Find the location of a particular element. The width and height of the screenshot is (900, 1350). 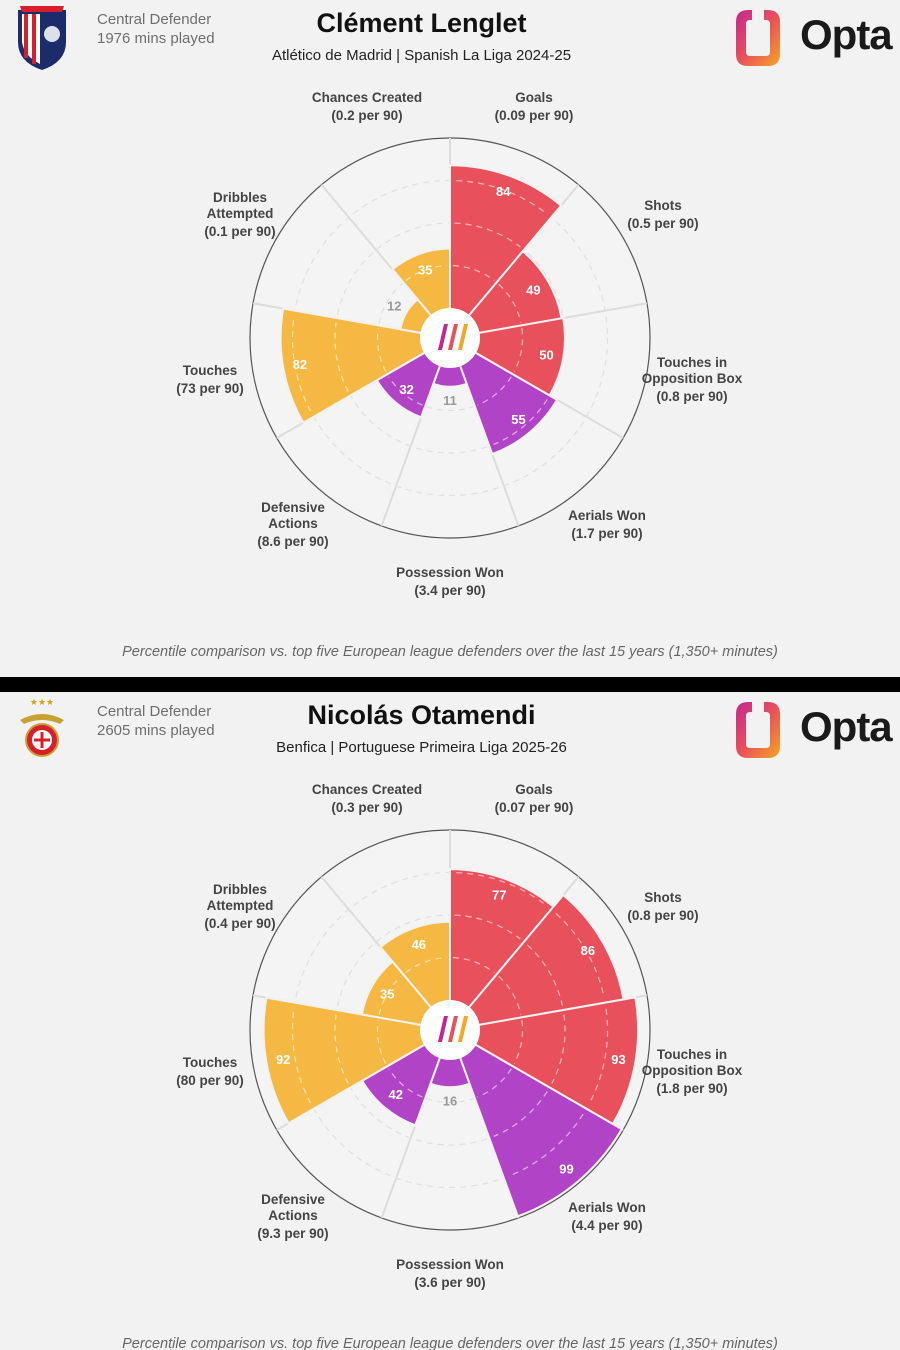

radar-category-label: Possession Won (3.6 per 90) is located at coordinates (450, 1273).